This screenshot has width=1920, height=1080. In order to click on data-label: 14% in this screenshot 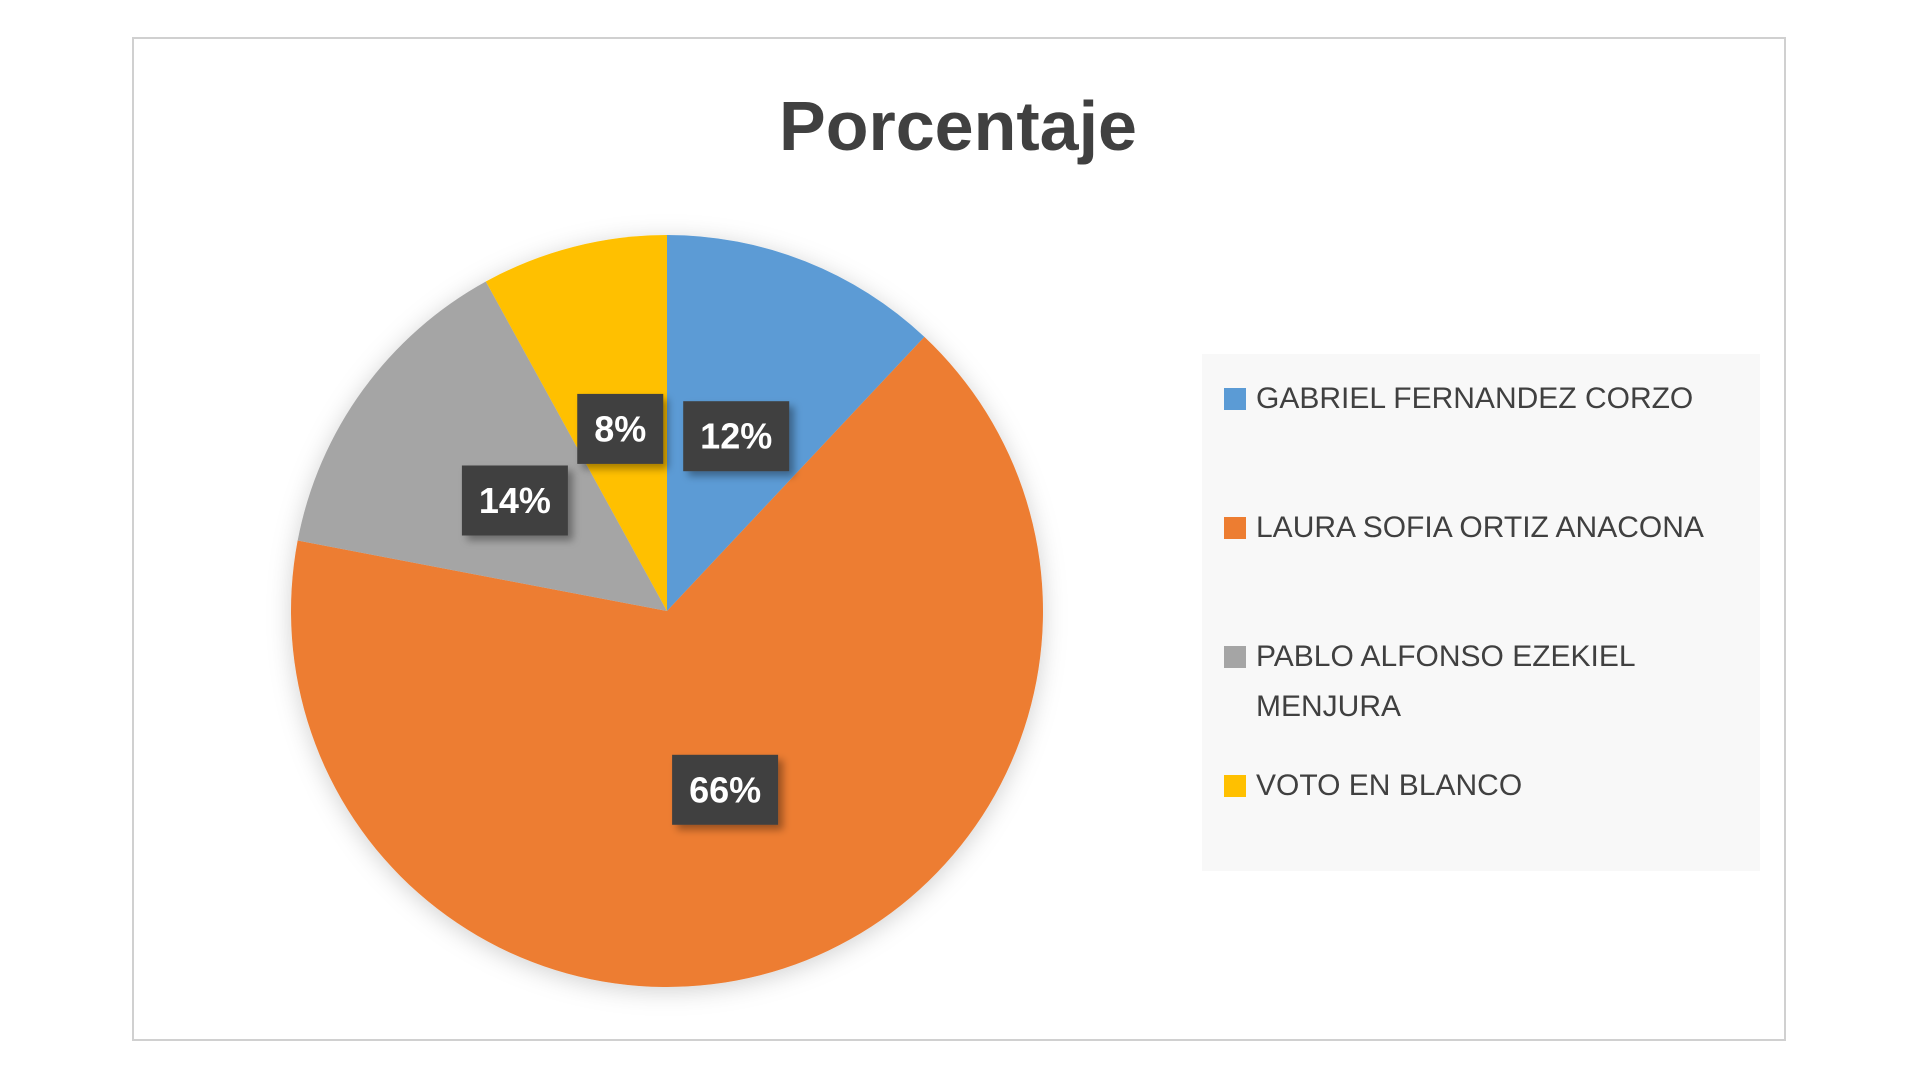, I will do `click(514, 500)`.